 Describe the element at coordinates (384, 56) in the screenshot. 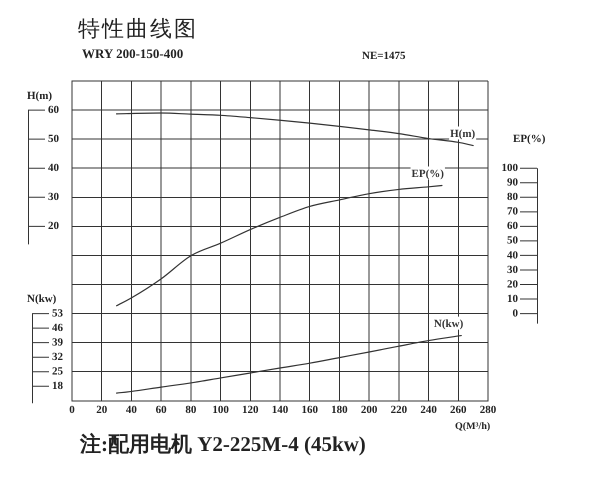

I see `text: NE=1475` at that location.